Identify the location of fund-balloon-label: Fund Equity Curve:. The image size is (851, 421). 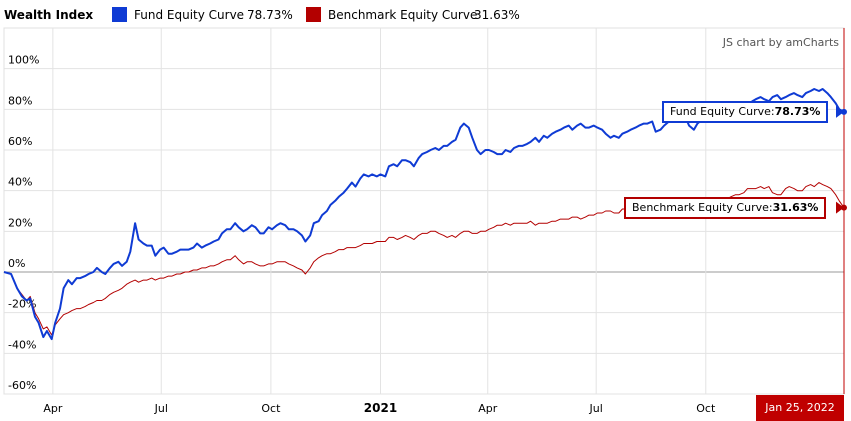
(722, 111).